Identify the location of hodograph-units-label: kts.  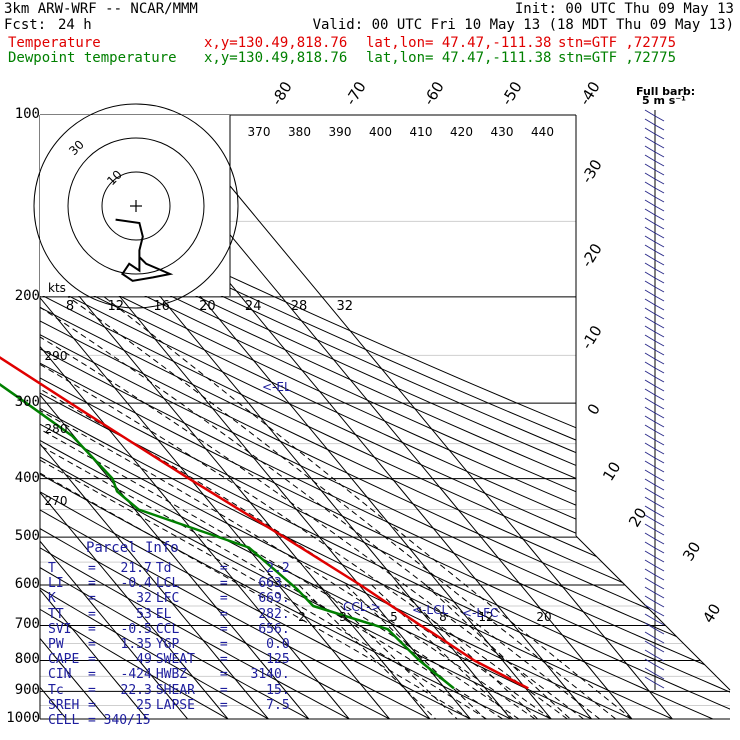
(57, 288).